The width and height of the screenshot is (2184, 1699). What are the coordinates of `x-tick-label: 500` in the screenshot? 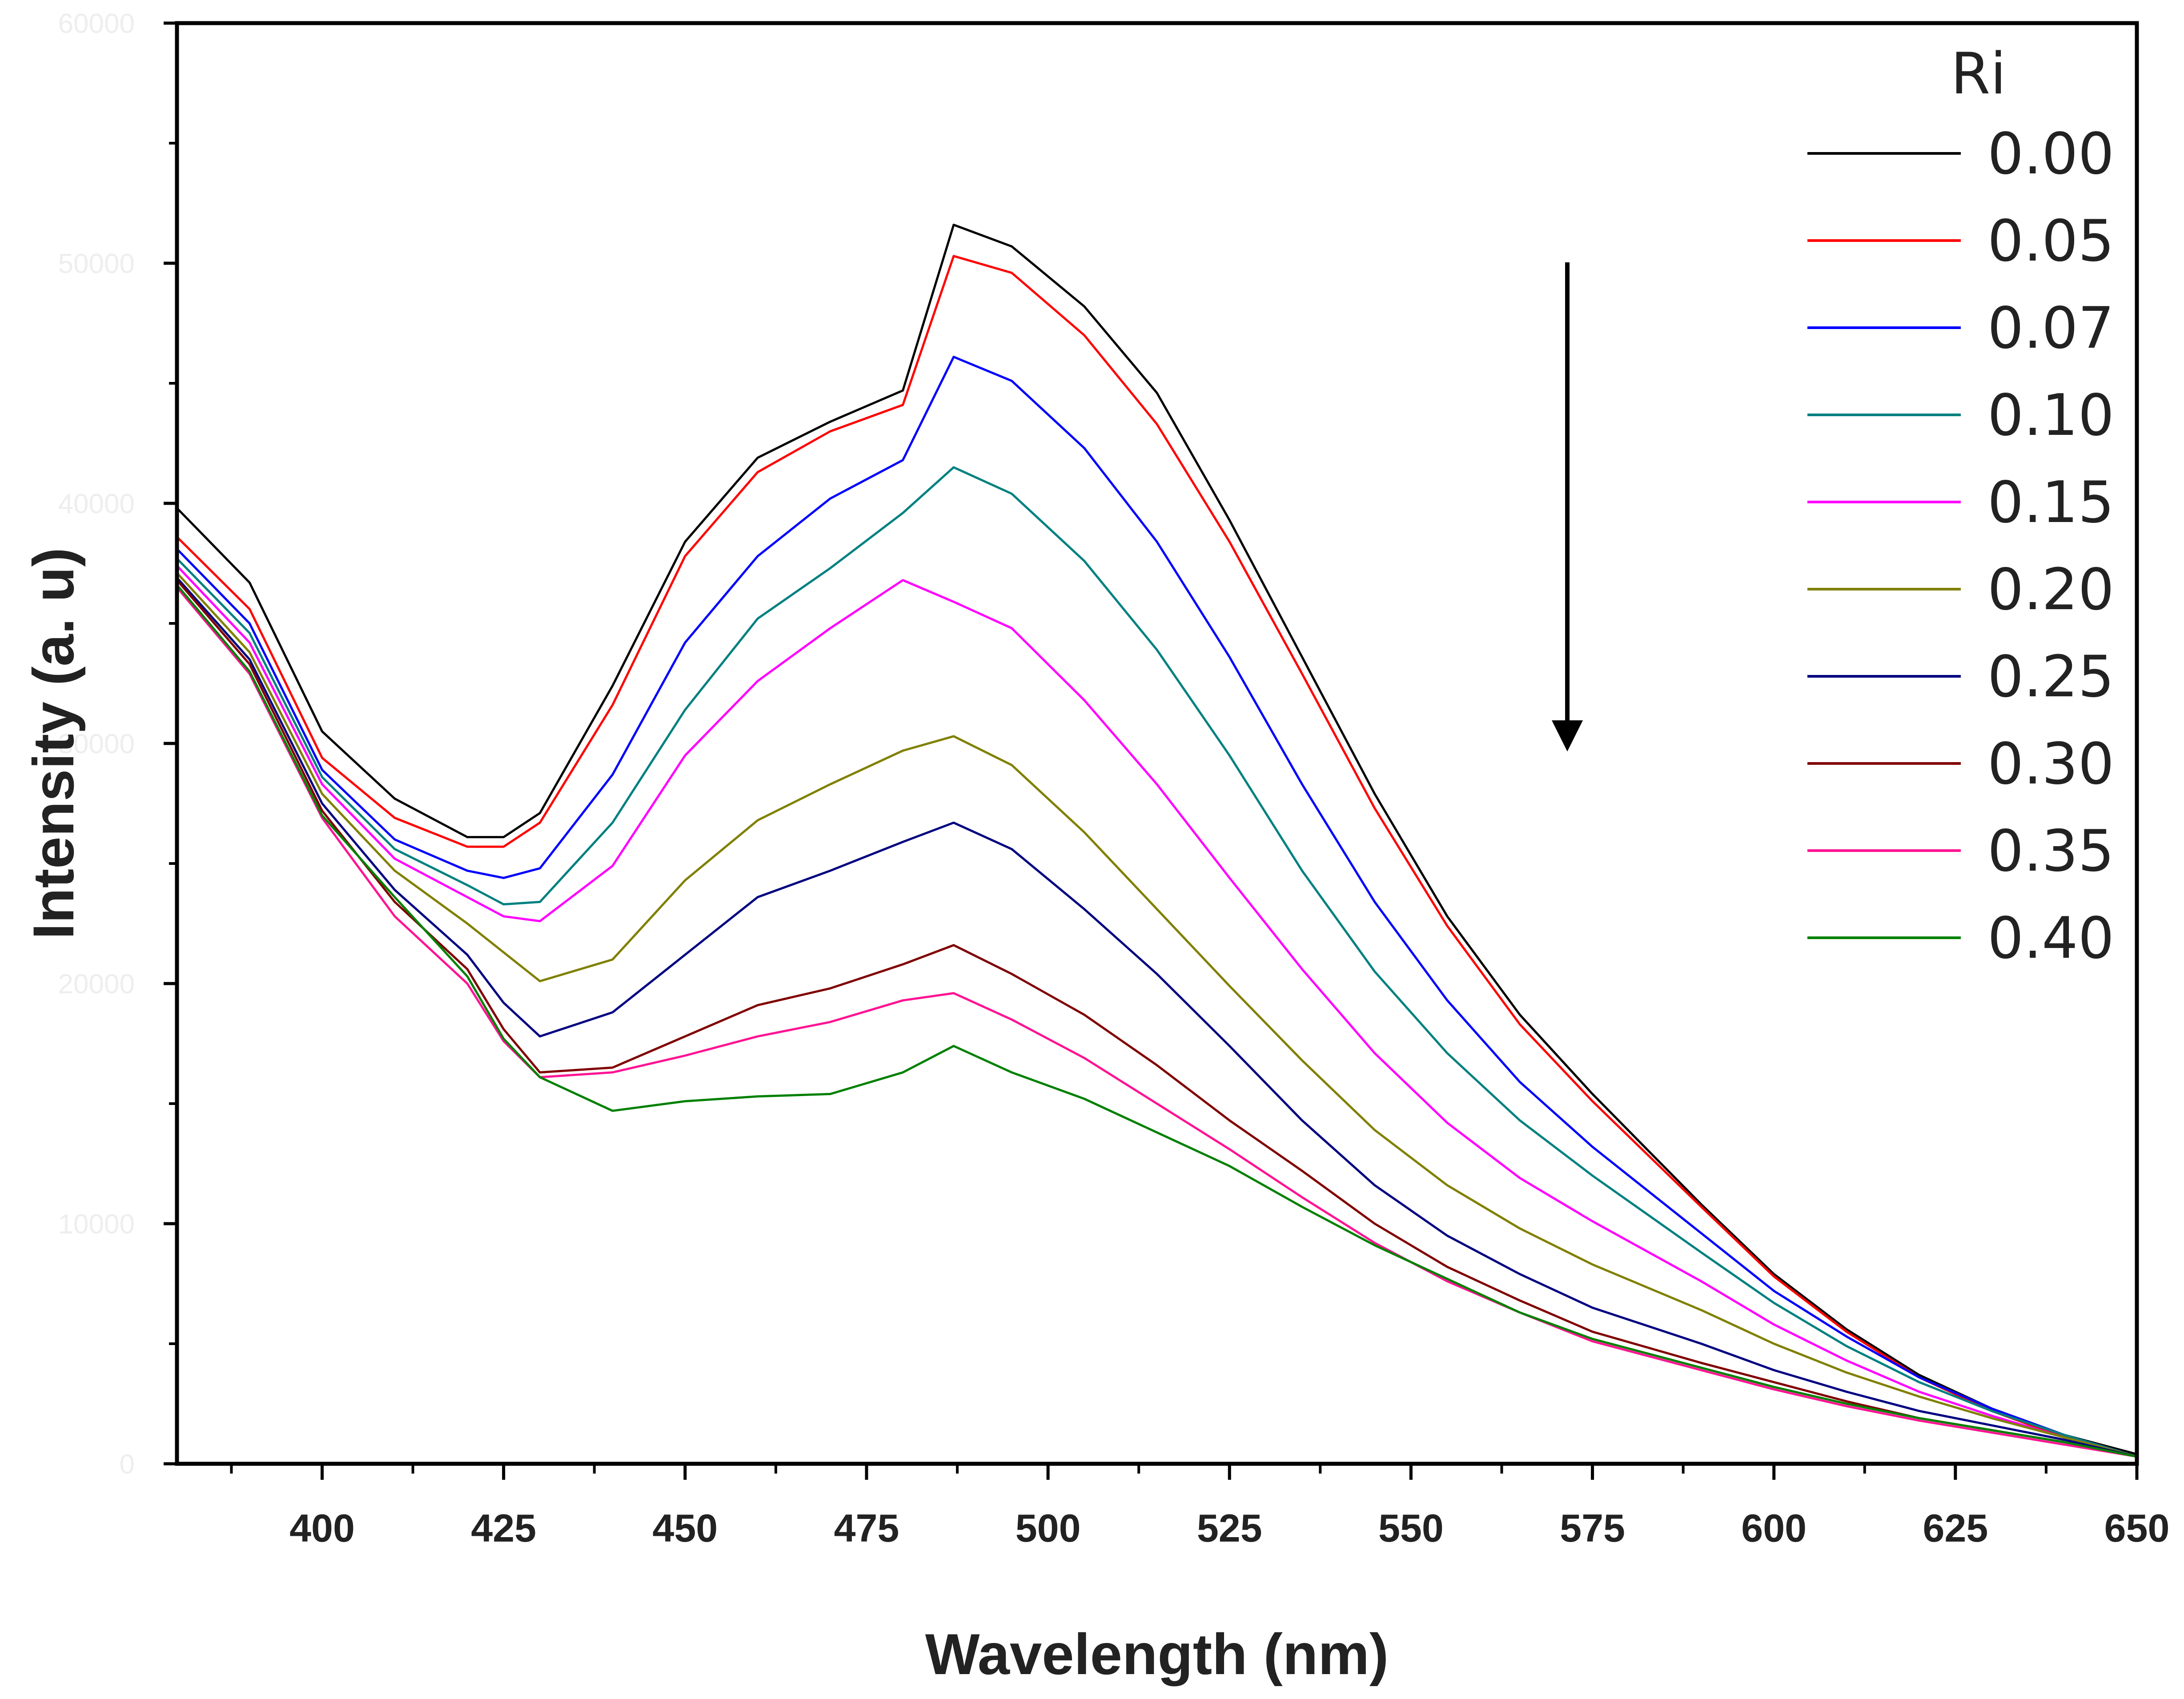 It's located at (1048, 1528).